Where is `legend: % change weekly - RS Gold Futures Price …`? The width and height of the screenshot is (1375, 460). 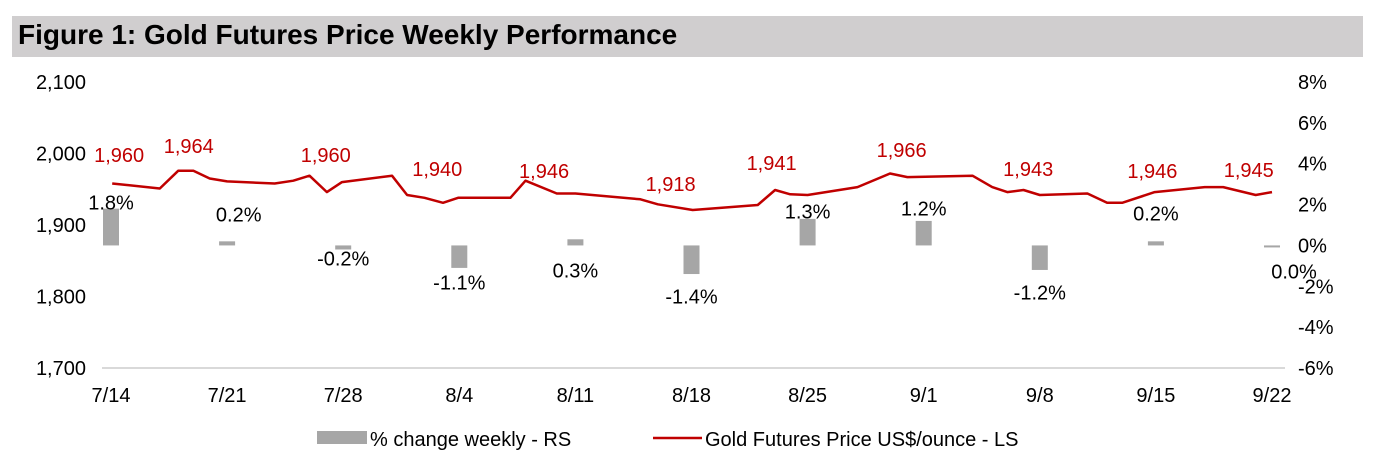
legend: % change weekly - RS Gold Futures Price … is located at coordinates (667, 440).